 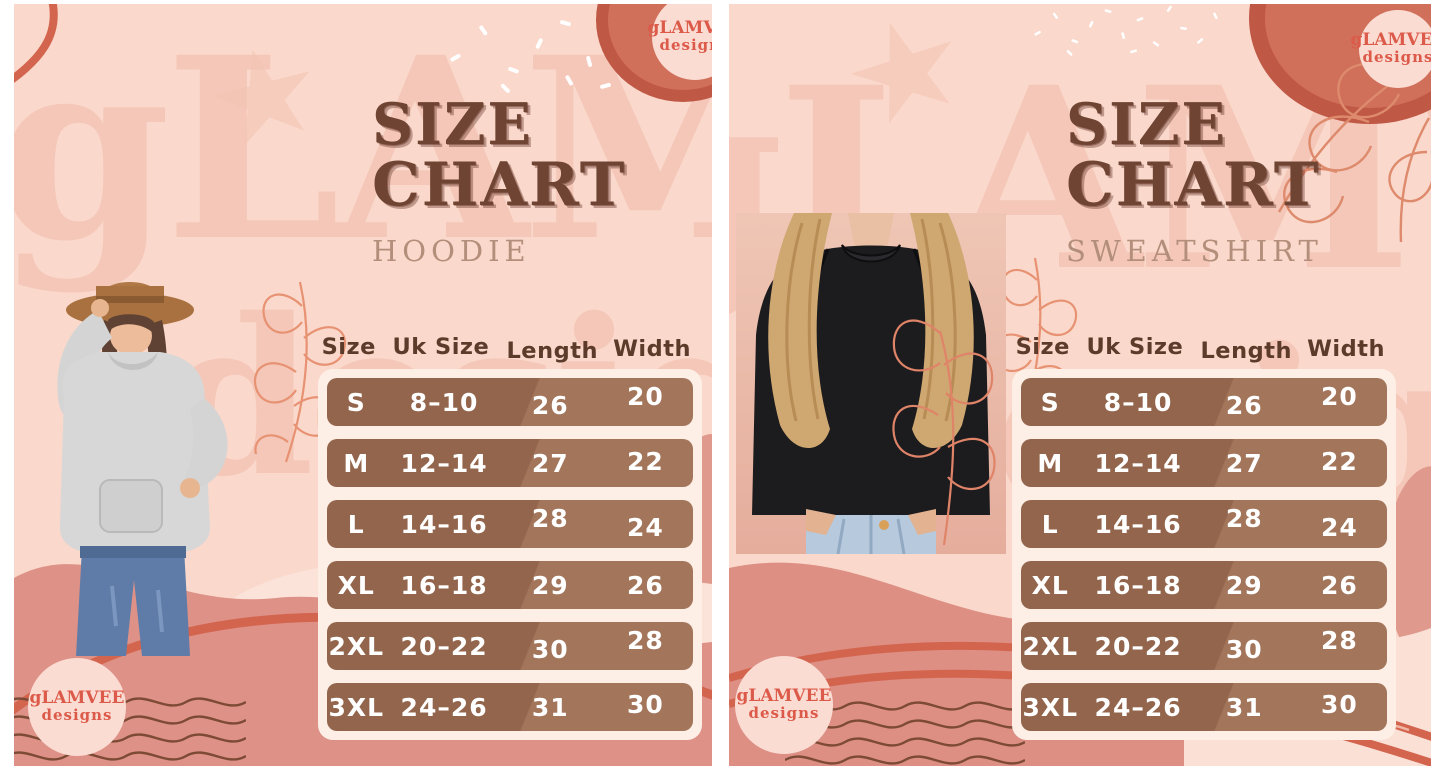 I want to click on confetti-sprinkles, so click(x=1126, y=30).